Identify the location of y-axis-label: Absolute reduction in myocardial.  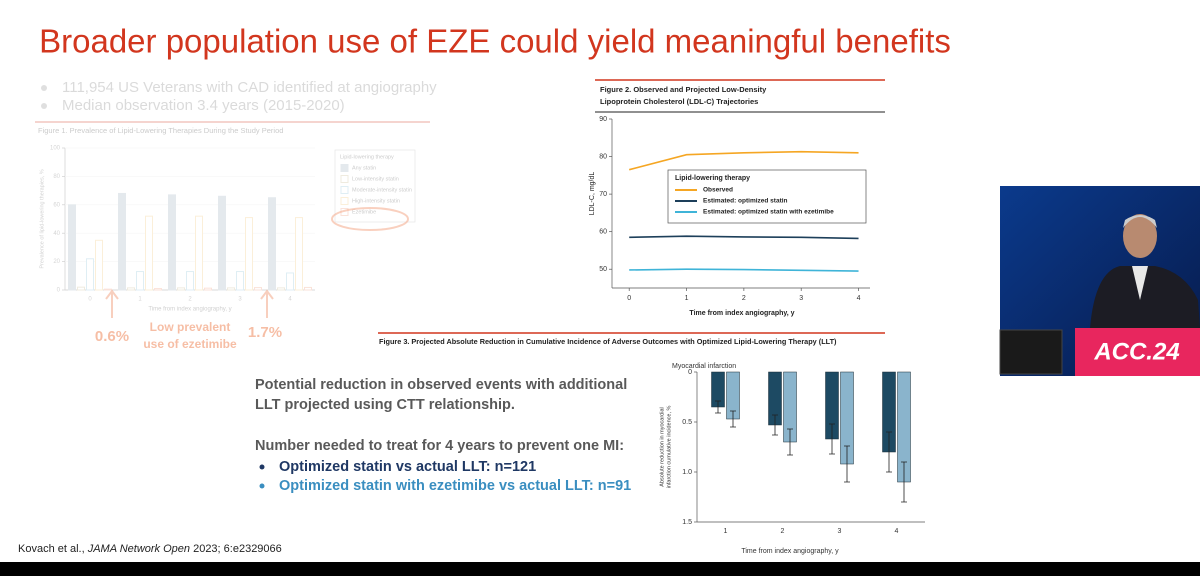
(662, 447).